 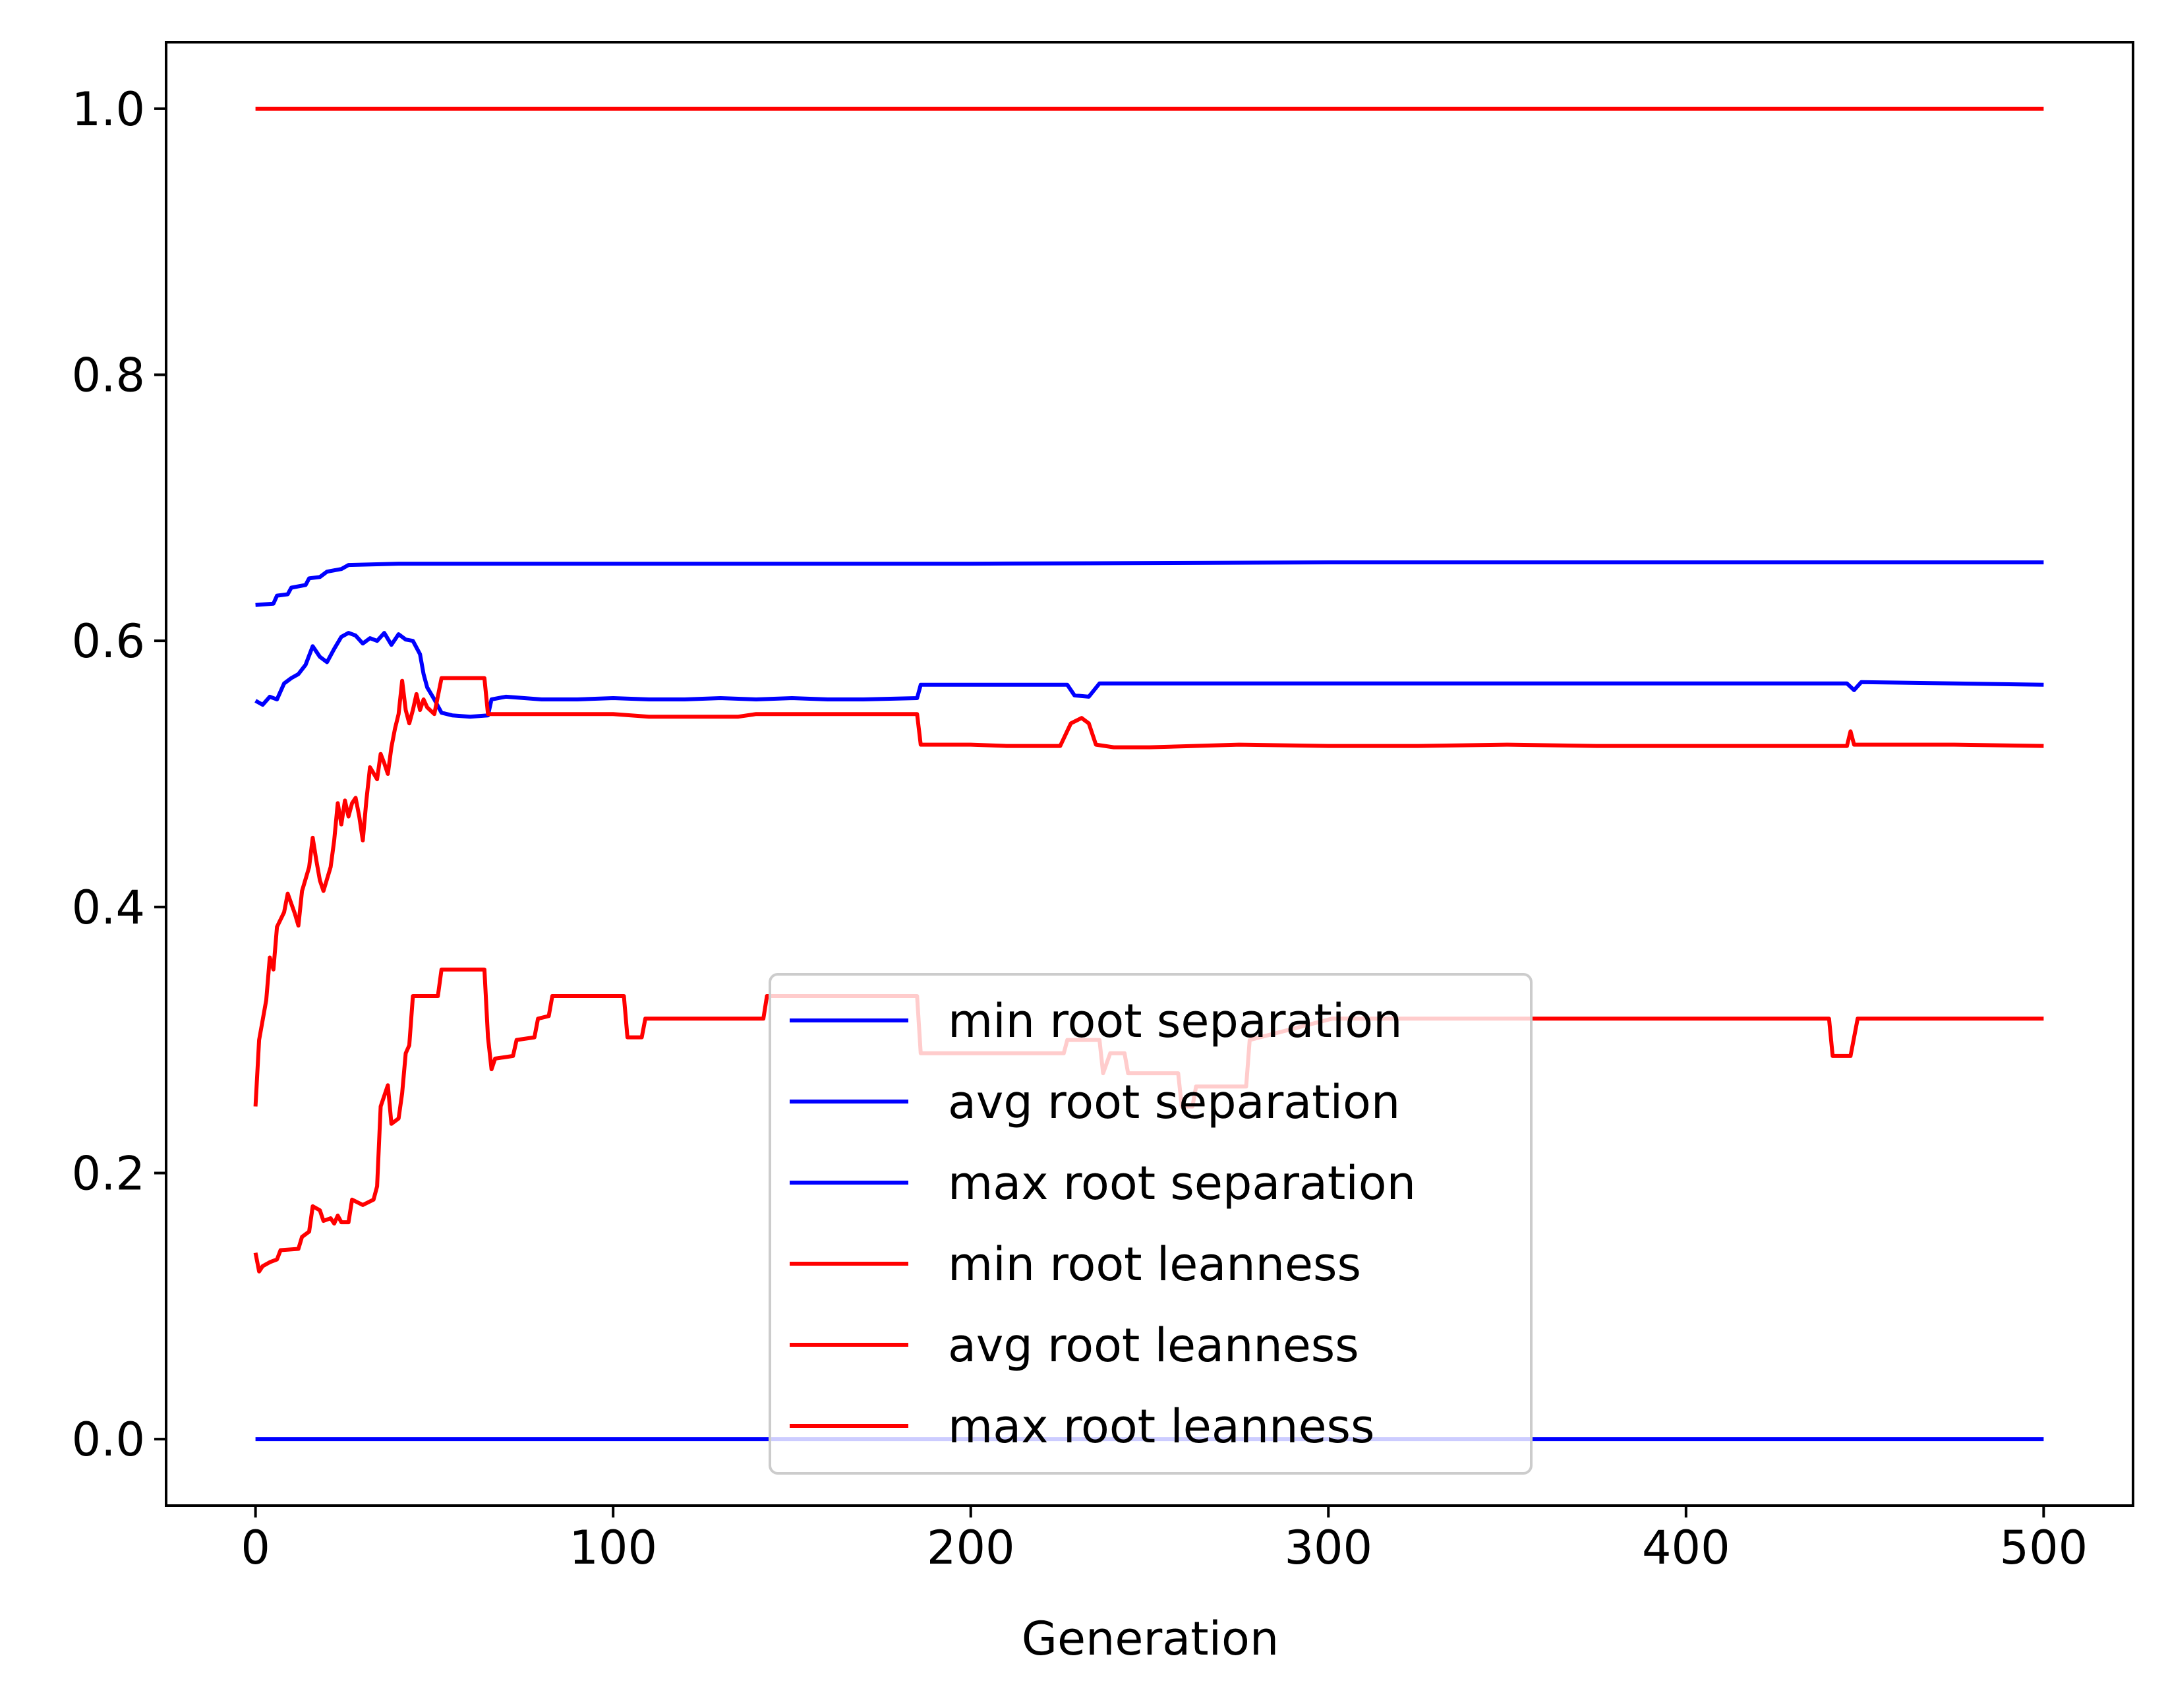 What do you see at coordinates (108, 908) in the screenshot?
I see `y-tick-label: 0.4` at bounding box center [108, 908].